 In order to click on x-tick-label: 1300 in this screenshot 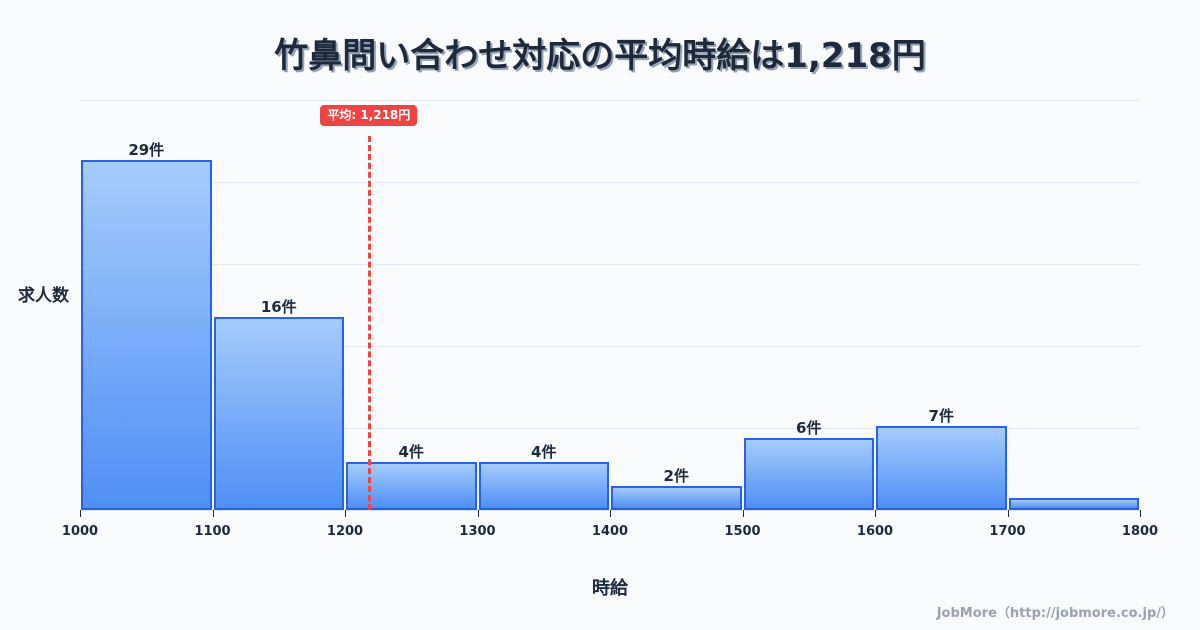, I will do `click(477, 531)`.